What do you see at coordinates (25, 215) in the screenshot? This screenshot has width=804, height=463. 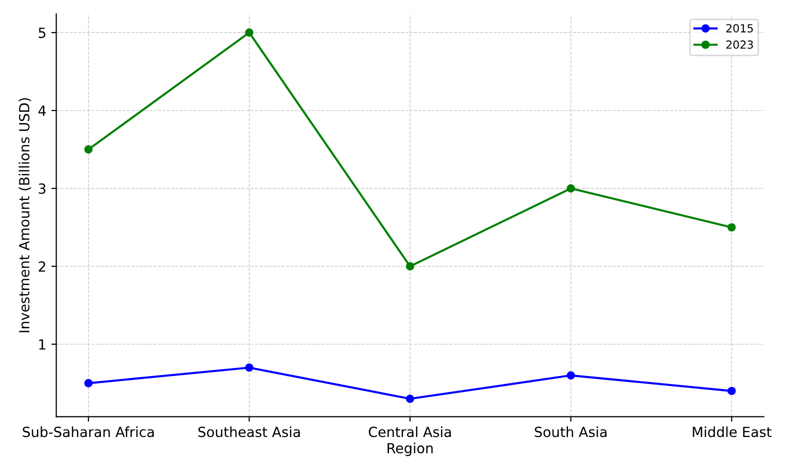 I see `y-axis-title: Investment Amount (Billions USD)` at bounding box center [25, 215].